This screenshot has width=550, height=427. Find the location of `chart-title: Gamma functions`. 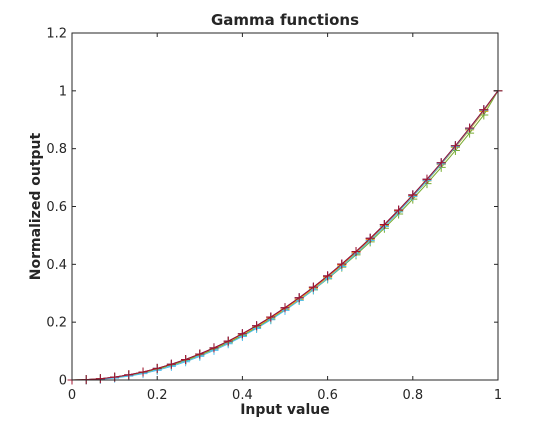

chart-title: Gamma functions is located at coordinates (285, 20).